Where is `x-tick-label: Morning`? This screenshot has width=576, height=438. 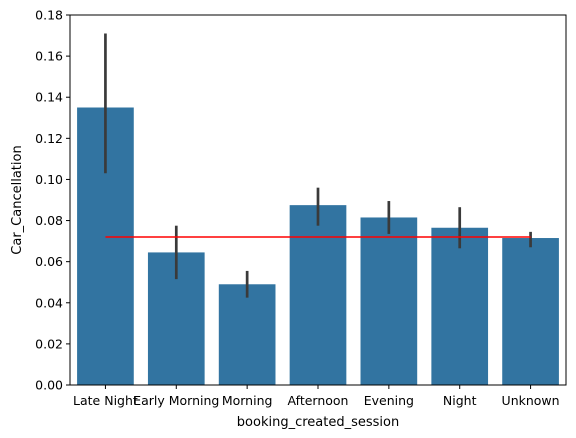 x-tick-label: Morning is located at coordinates (247, 400).